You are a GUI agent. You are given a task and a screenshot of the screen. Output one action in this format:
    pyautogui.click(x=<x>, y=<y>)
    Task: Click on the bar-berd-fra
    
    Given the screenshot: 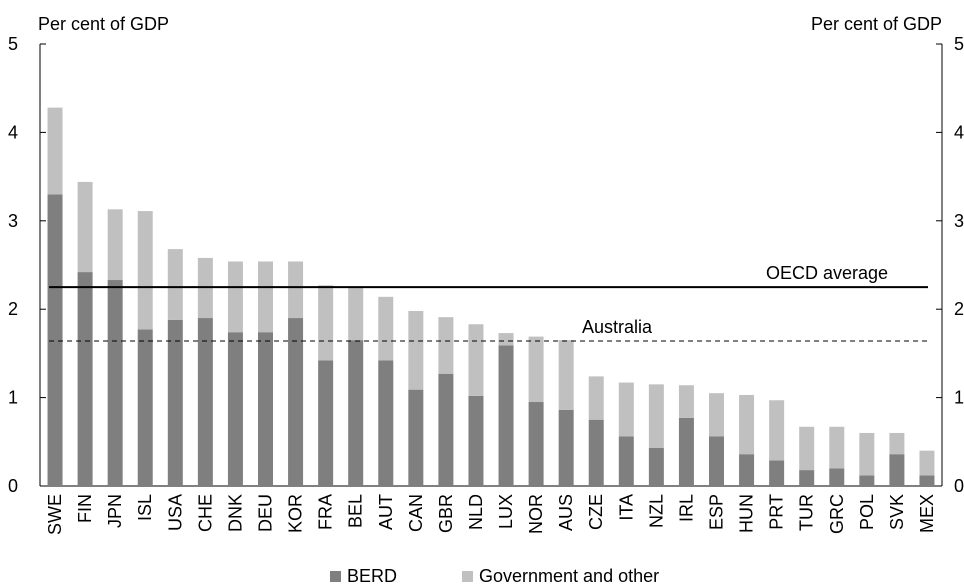 What is the action you would take?
    pyautogui.click(x=326, y=423)
    